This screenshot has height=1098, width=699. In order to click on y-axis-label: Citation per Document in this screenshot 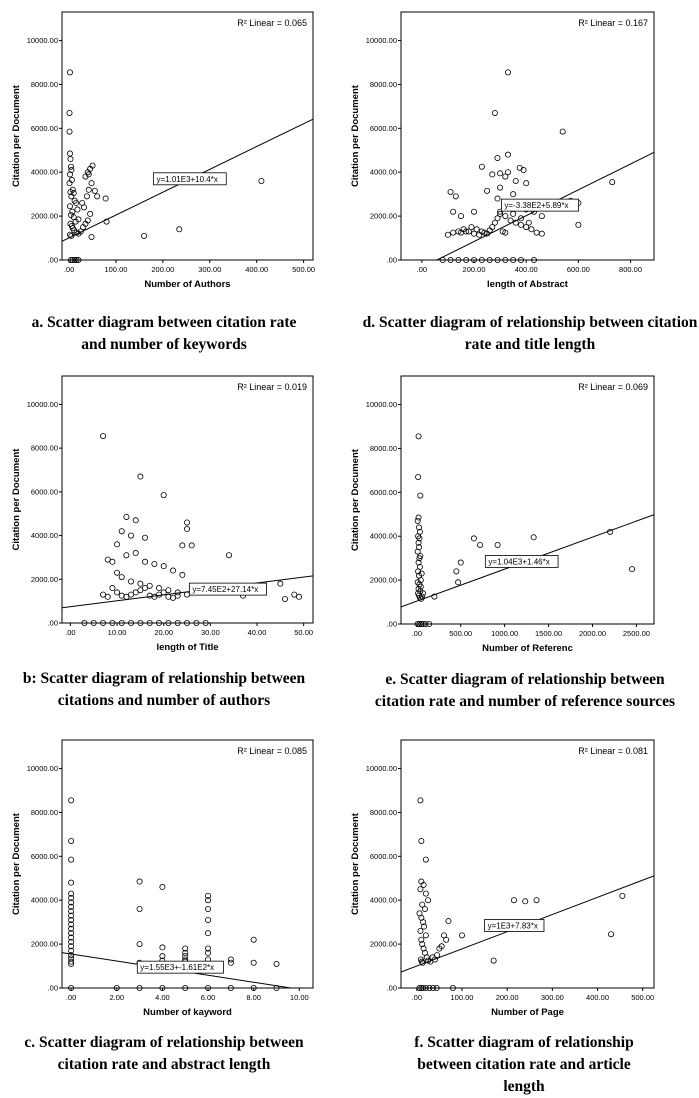, I will do `click(355, 499)`.